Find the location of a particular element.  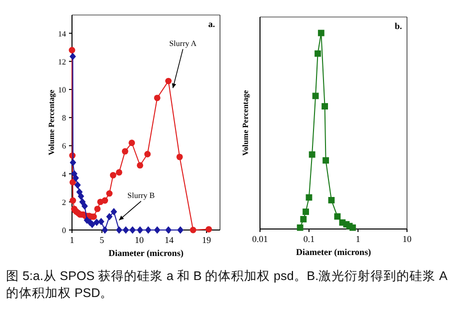

x-tick-label: 5 is located at coordinates (102, 240).